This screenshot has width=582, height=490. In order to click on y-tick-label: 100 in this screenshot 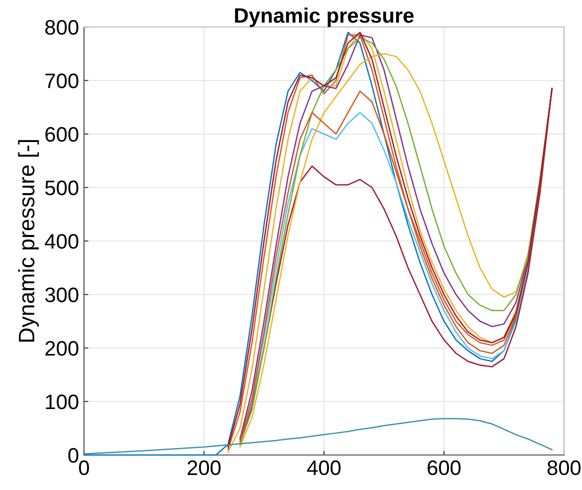, I will do `click(62, 402)`.